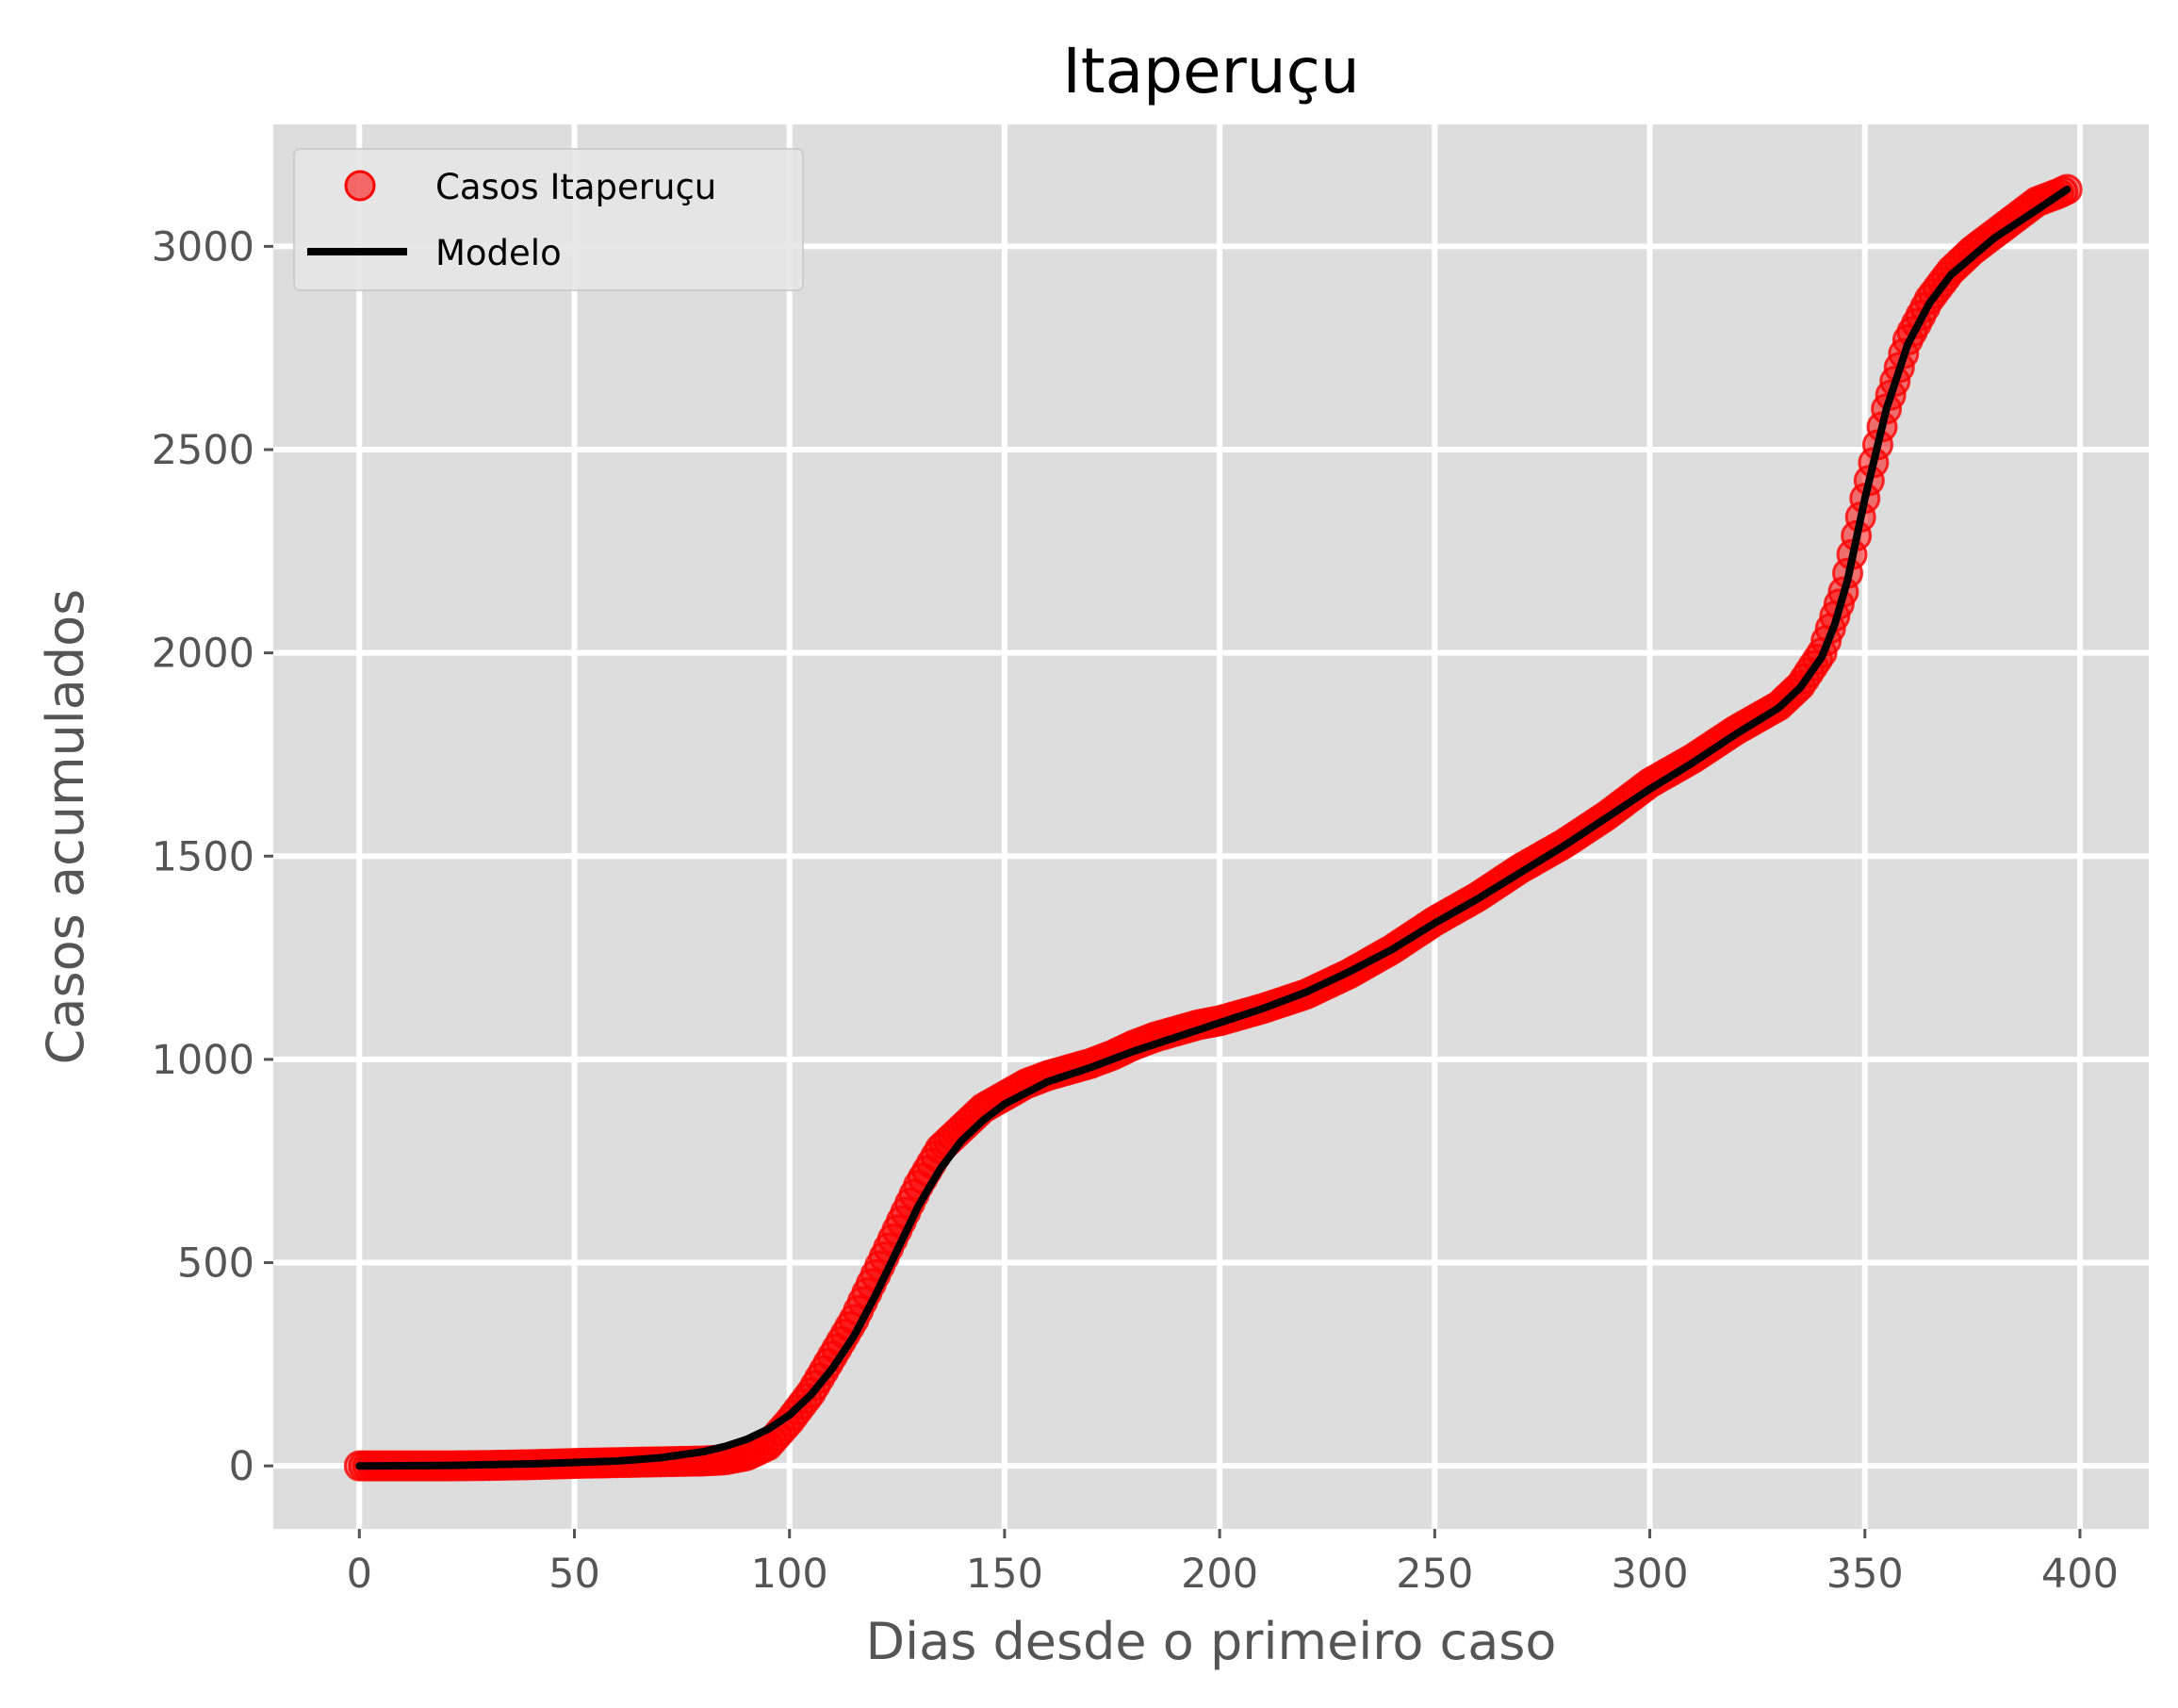  Describe the element at coordinates (498, 253) in the screenshot. I see `legend-label-modelo: Modelo` at that location.